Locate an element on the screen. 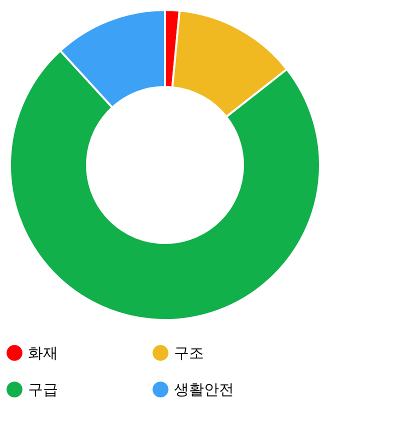 The width and height of the screenshot is (398, 438). legend-label: 생활안전 is located at coordinates (204, 389).